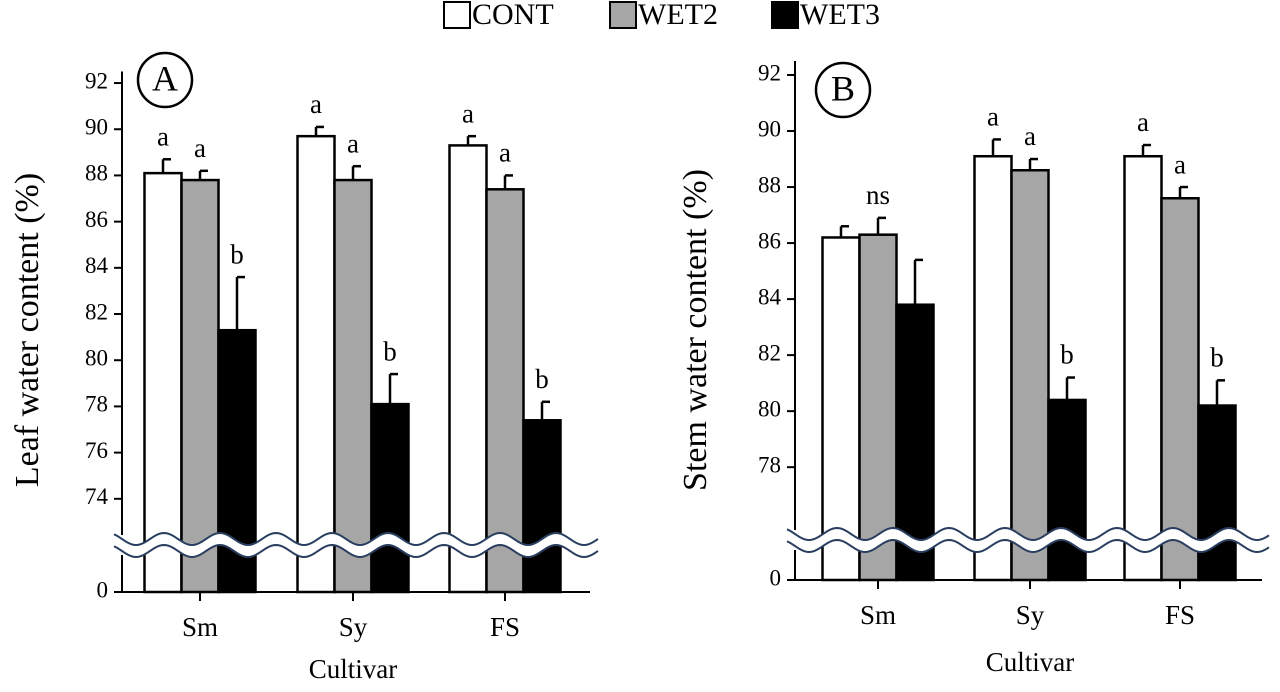  What do you see at coordinates (97, 496) in the screenshot?
I see `y-tick-label: 74` at bounding box center [97, 496].